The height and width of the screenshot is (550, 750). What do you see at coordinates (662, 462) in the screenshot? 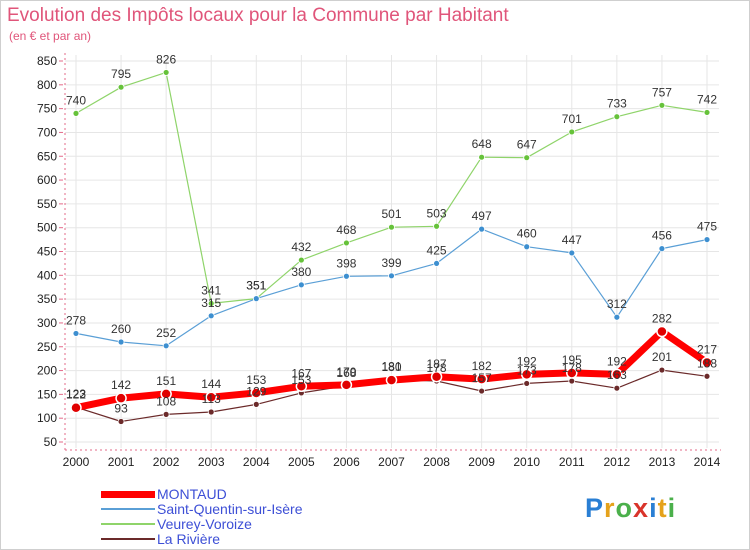
I see `x-tick-label: 2013` at bounding box center [662, 462].